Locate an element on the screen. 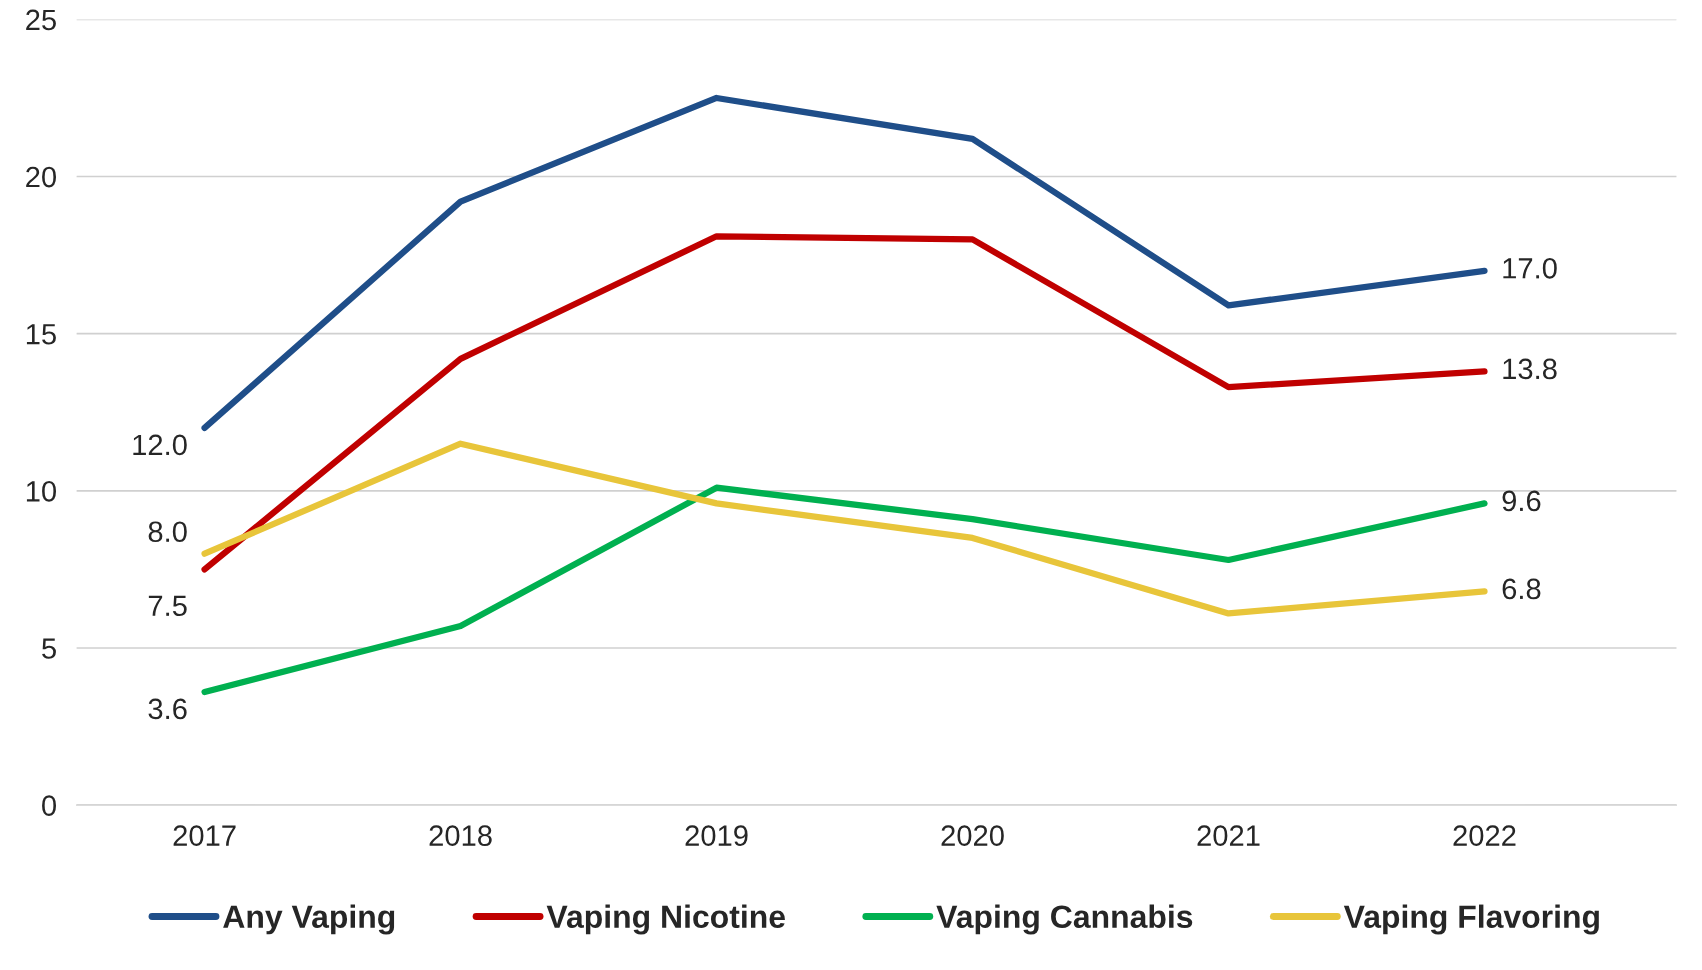  y-tick-label: 15 is located at coordinates (41, 334).